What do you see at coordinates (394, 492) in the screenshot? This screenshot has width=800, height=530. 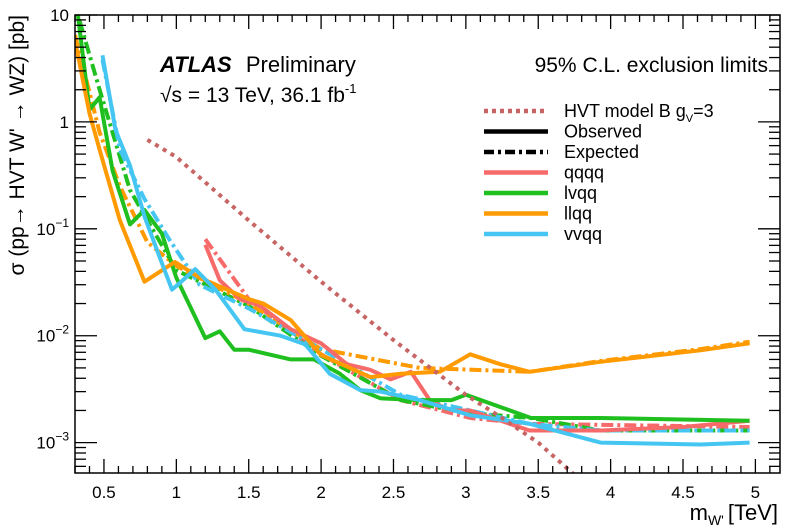 I see `x-tick-label: 2.5` at bounding box center [394, 492].